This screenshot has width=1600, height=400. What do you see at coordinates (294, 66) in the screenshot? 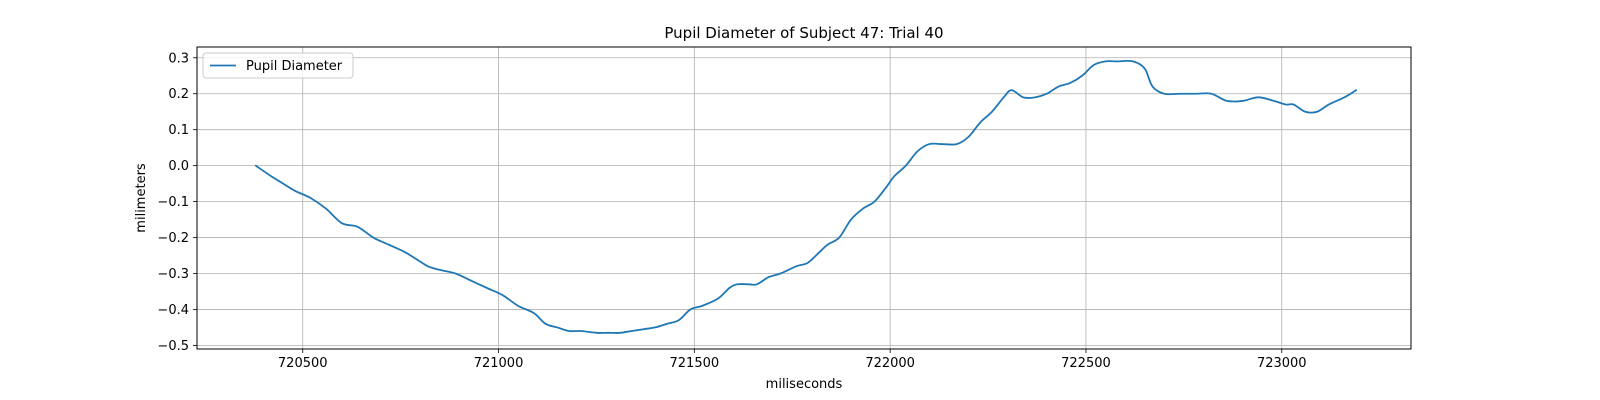
I see `legend-label-pupil-diameter: Pupil Diameter` at bounding box center [294, 66].